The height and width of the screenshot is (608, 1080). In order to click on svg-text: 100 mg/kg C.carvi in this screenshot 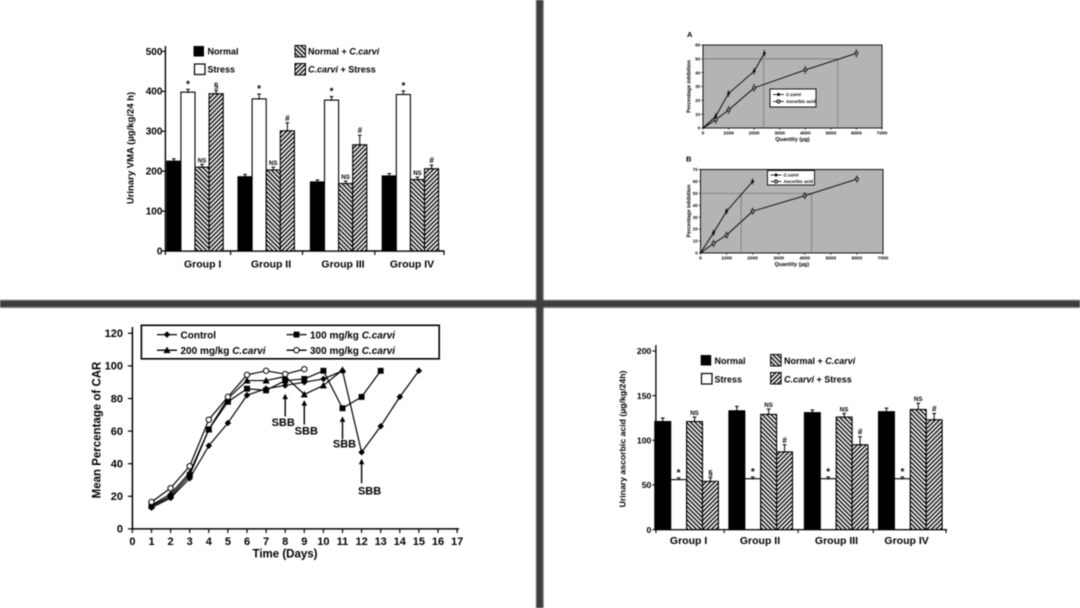, I will do `click(352, 335)`.